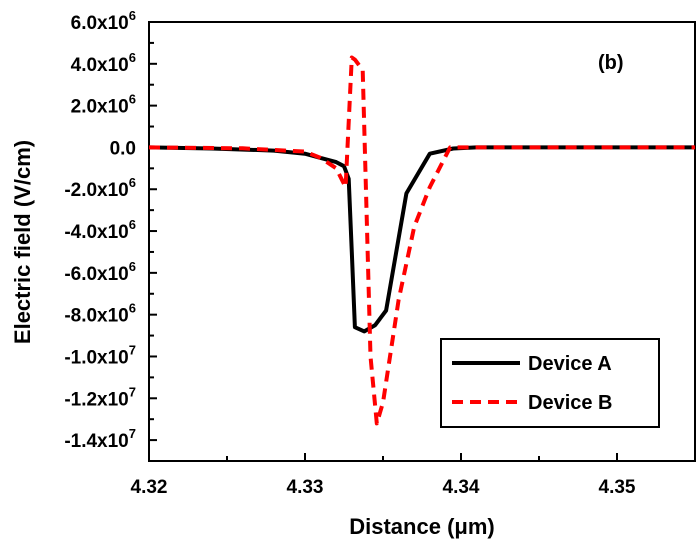  What do you see at coordinates (100, 355) in the screenshot?
I see `y-tick-label: -1.0x10⁷` at bounding box center [100, 355].